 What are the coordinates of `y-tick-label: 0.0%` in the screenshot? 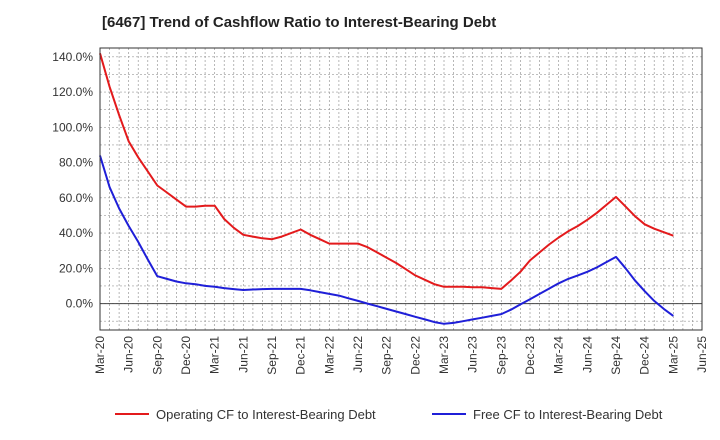 It's located at (80, 304).